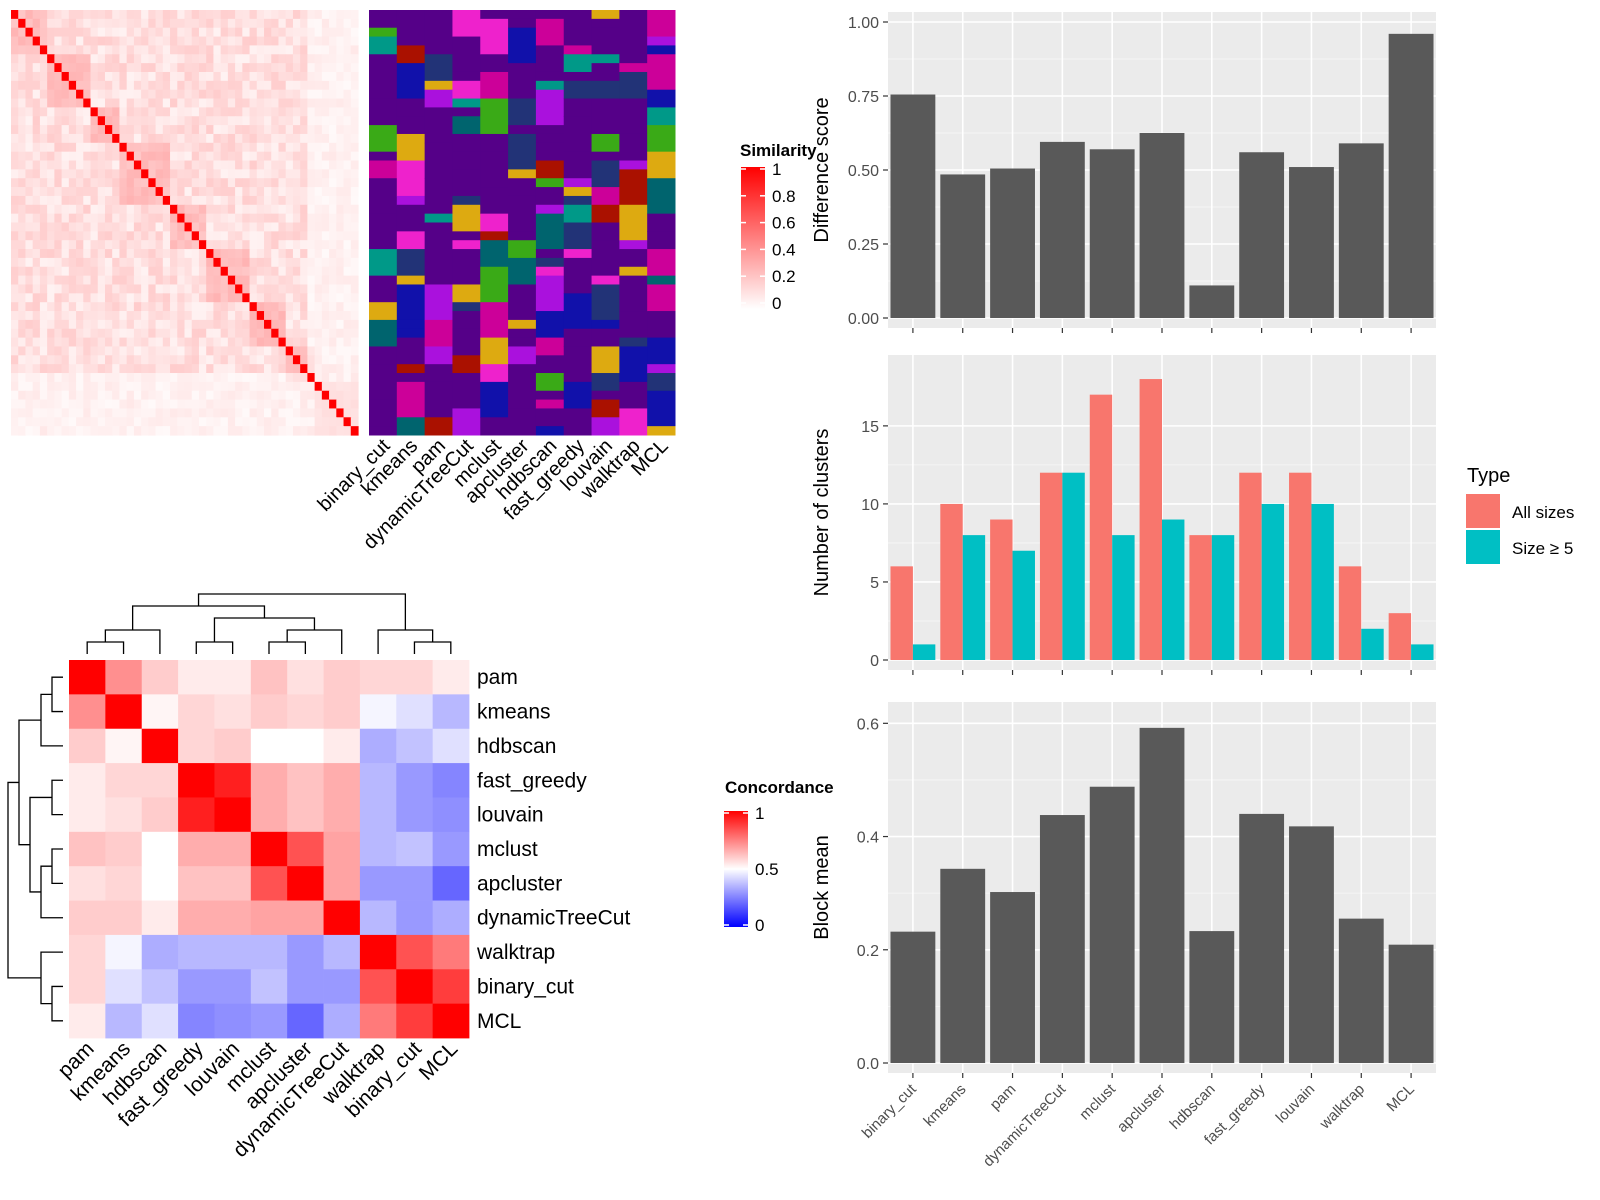  What do you see at coordinates (415, 746) in the screenshot?
I see `concordance-cell` at bounding box center [415, 746].